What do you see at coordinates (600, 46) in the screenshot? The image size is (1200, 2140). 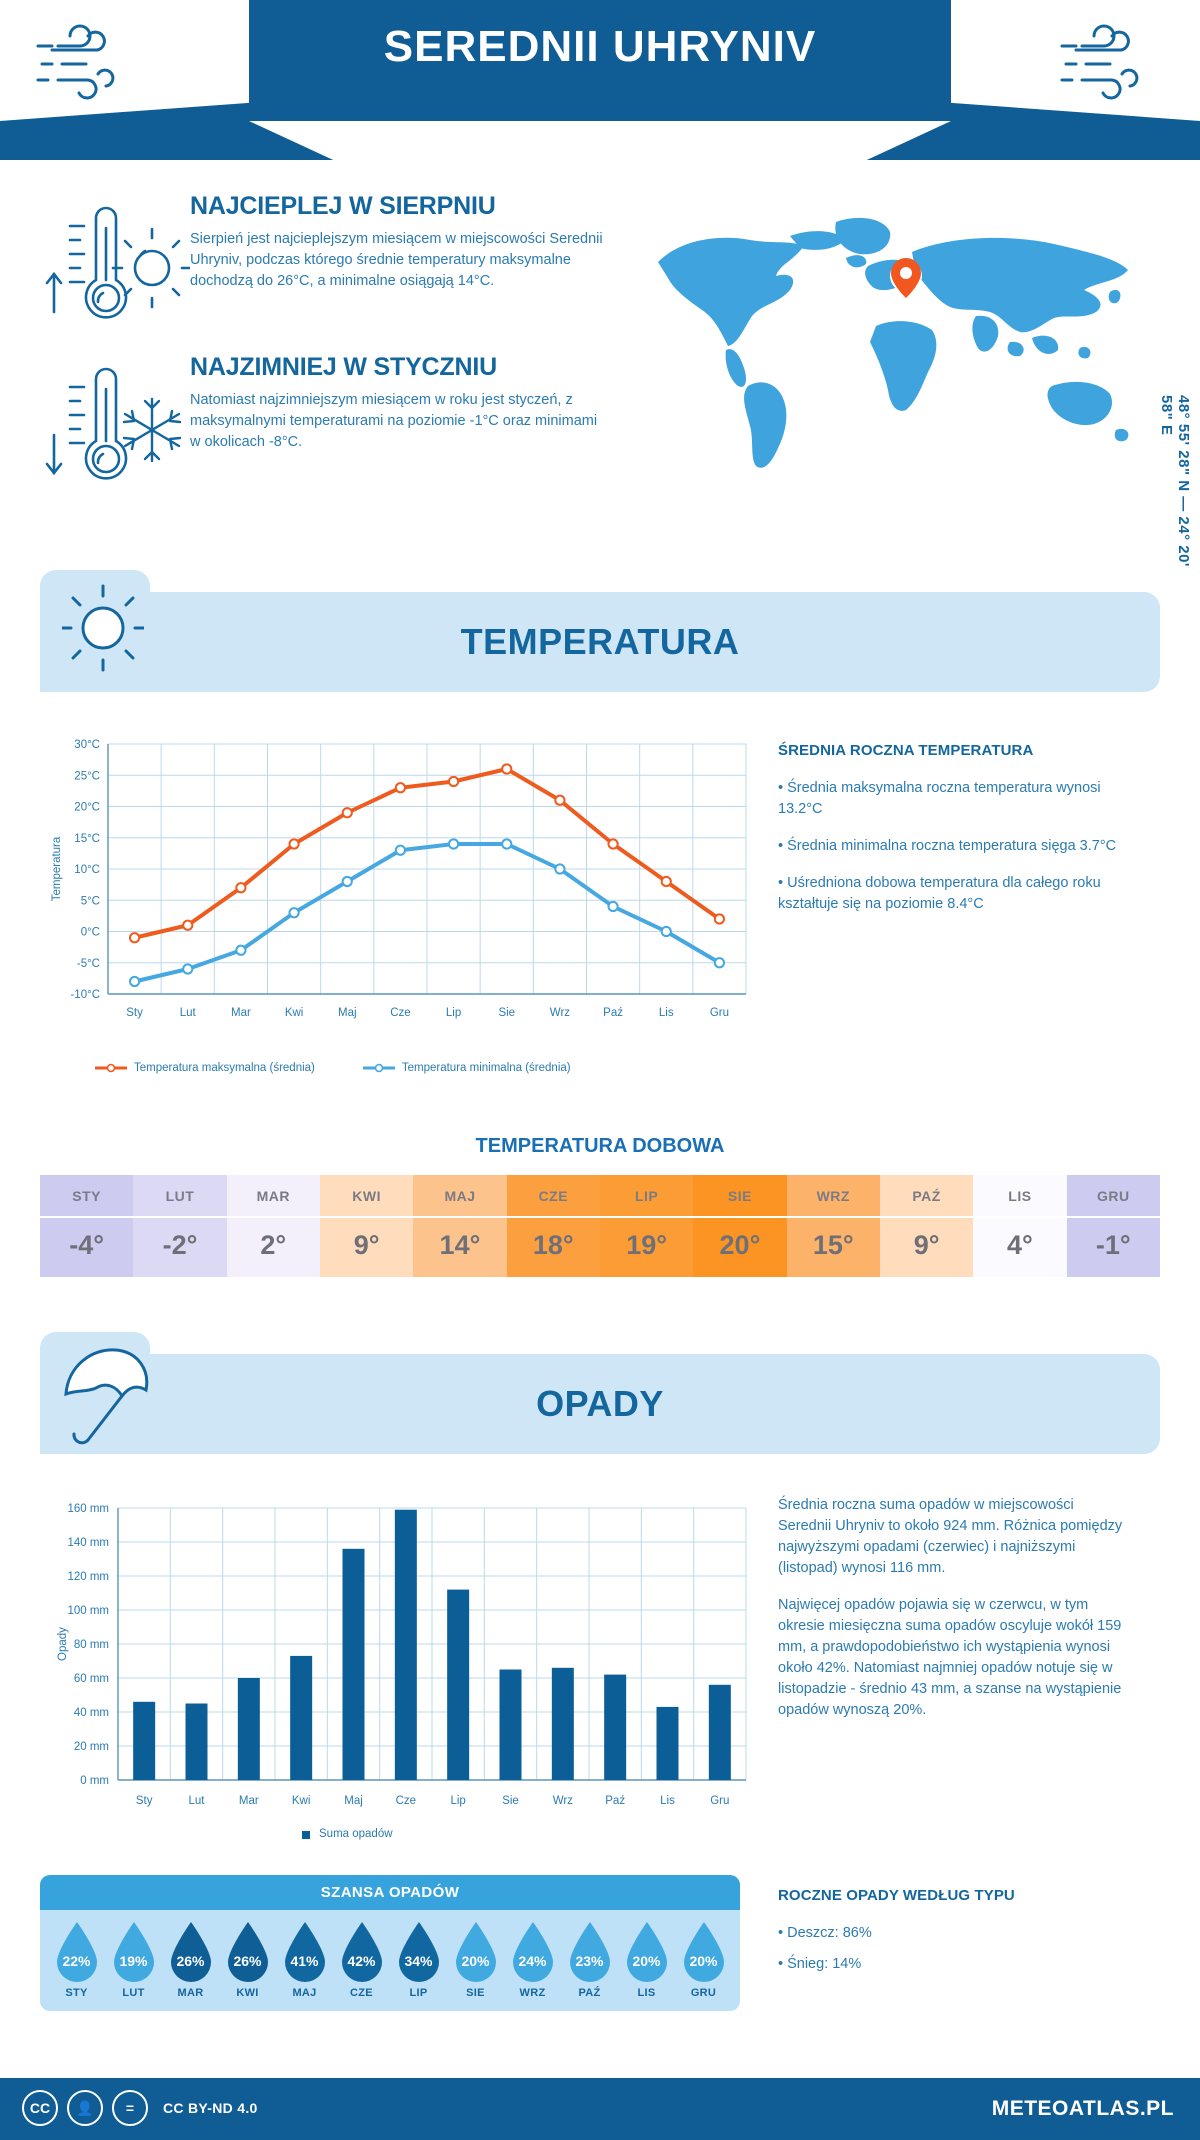 I see `page-title: SEREDNII UHRYNIV` at bounding box center [600, 46].